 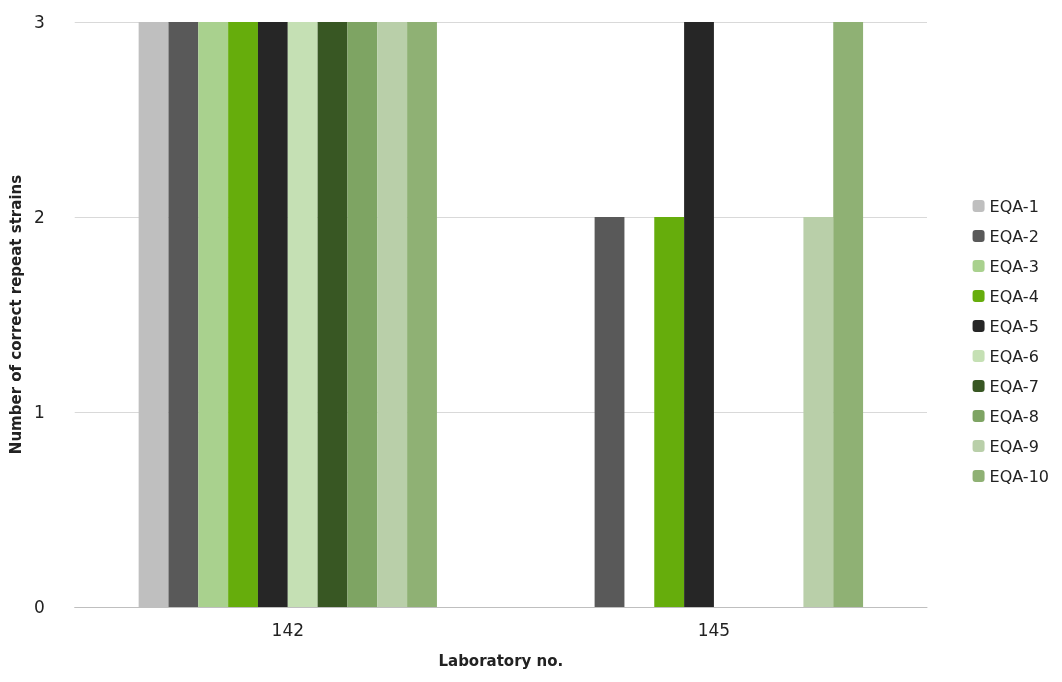 I want to click on x-tick-label: 142, so click(x=288, y=629).